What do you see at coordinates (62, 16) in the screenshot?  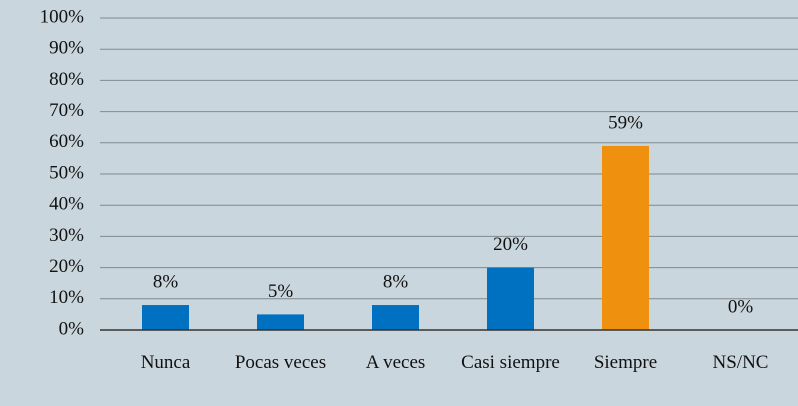 I see `y-tick-label: 100%` at bounding box center [62, 16].